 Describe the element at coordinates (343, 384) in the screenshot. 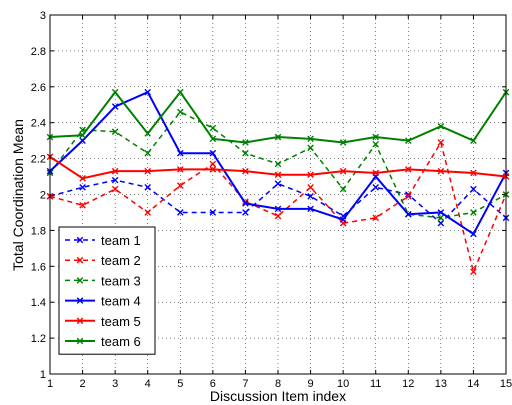

I see `x-tick-label: 10` at that location.